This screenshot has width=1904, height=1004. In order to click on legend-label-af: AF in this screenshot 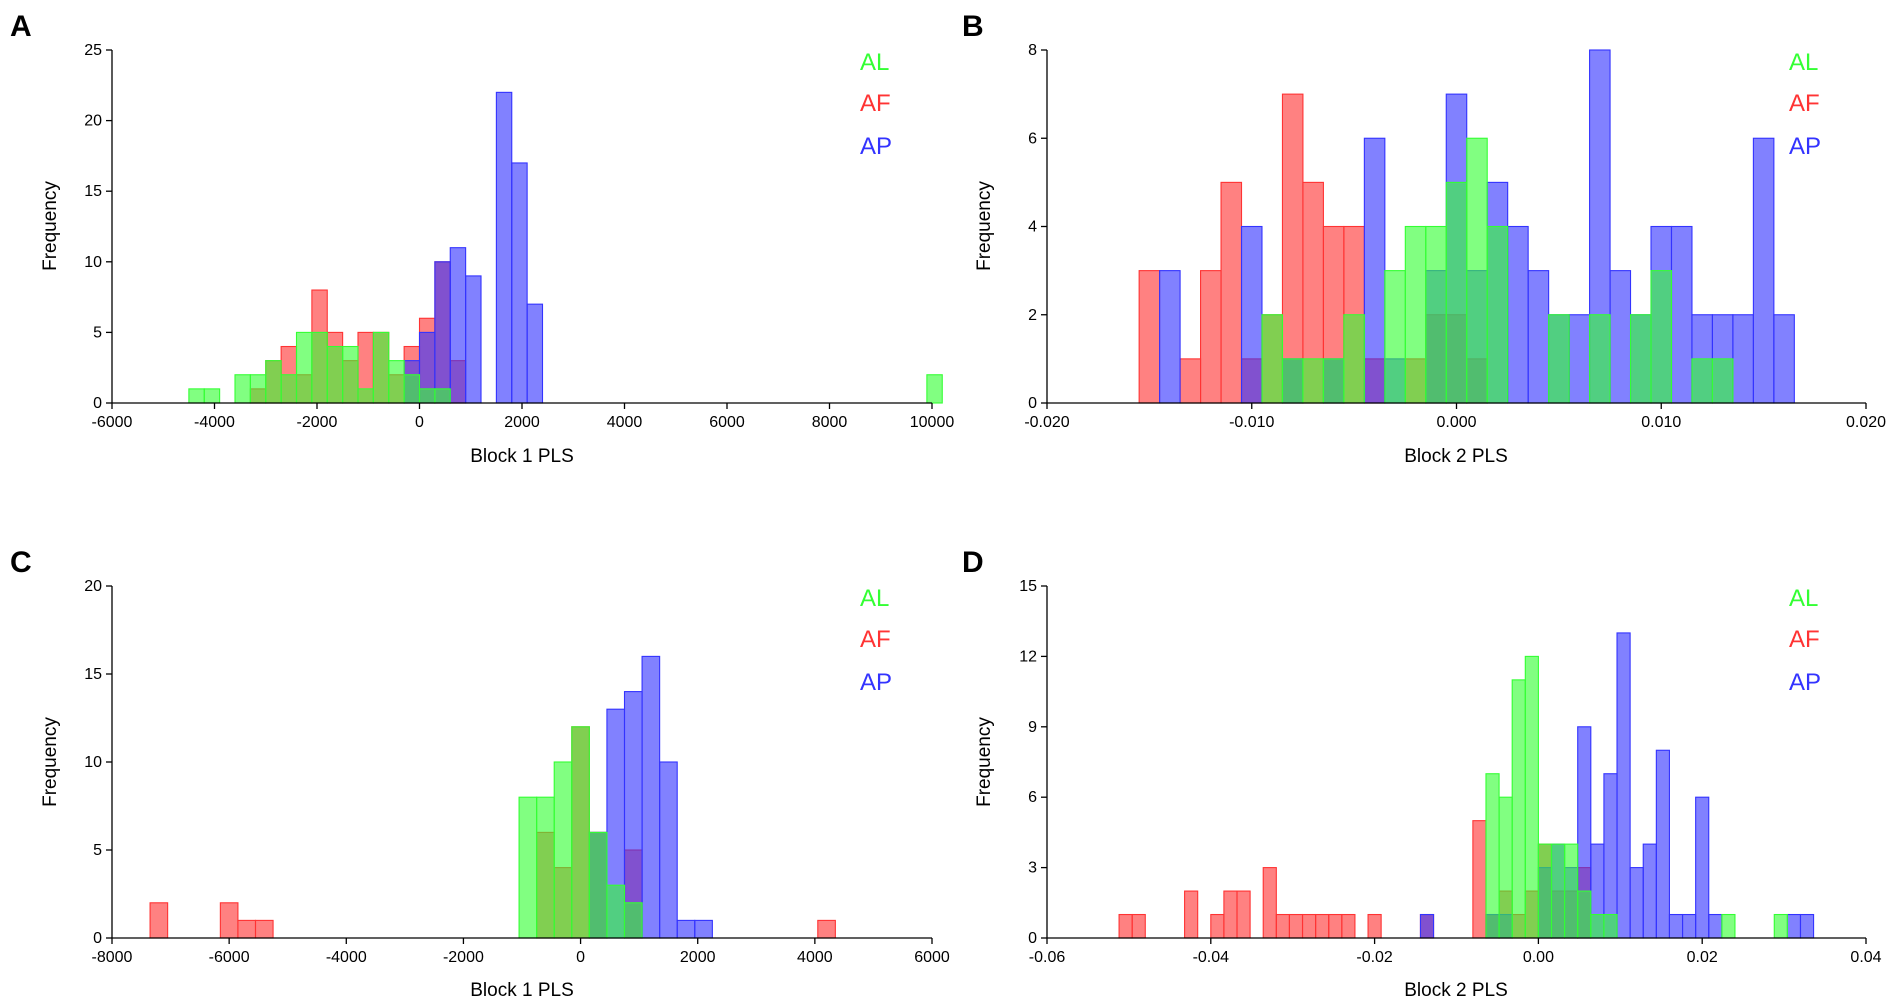, I will do `click(1804, 639)`.